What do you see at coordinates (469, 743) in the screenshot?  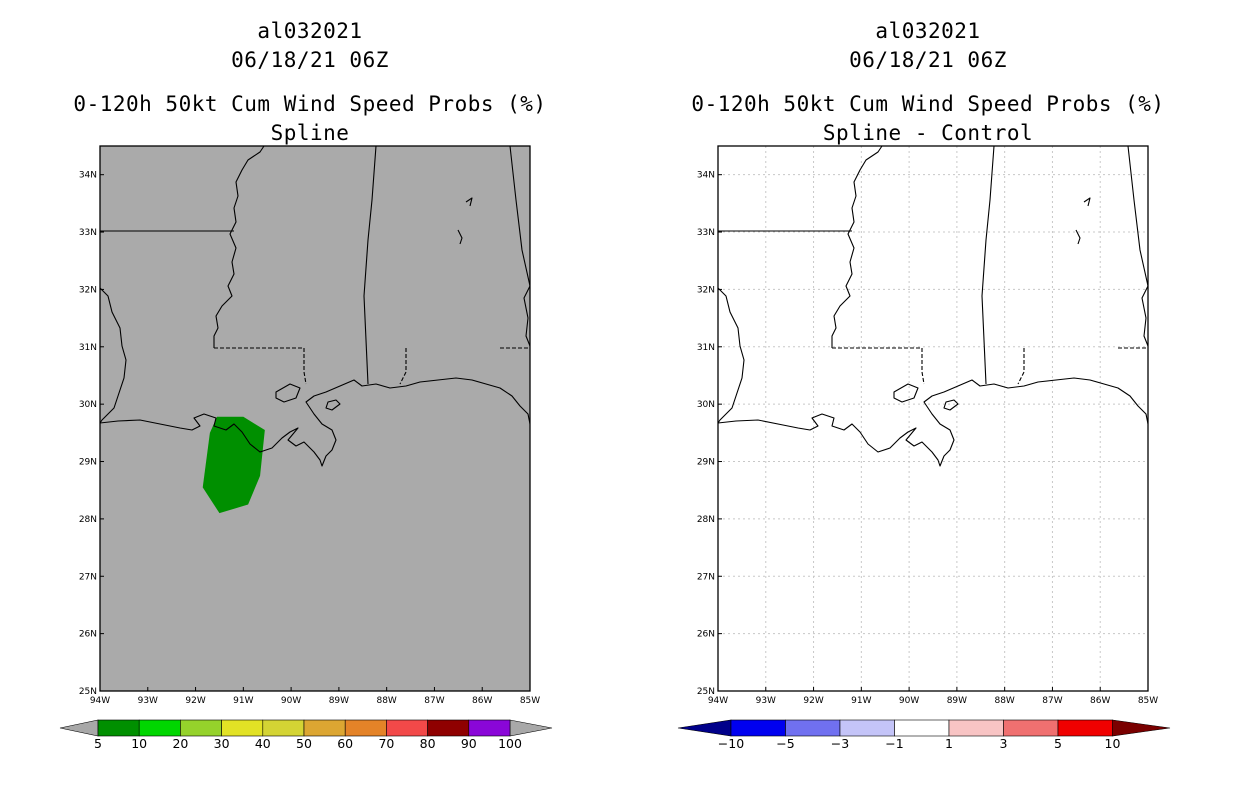 I see `colorbar-label: 90` at bounding box center [469, 743].